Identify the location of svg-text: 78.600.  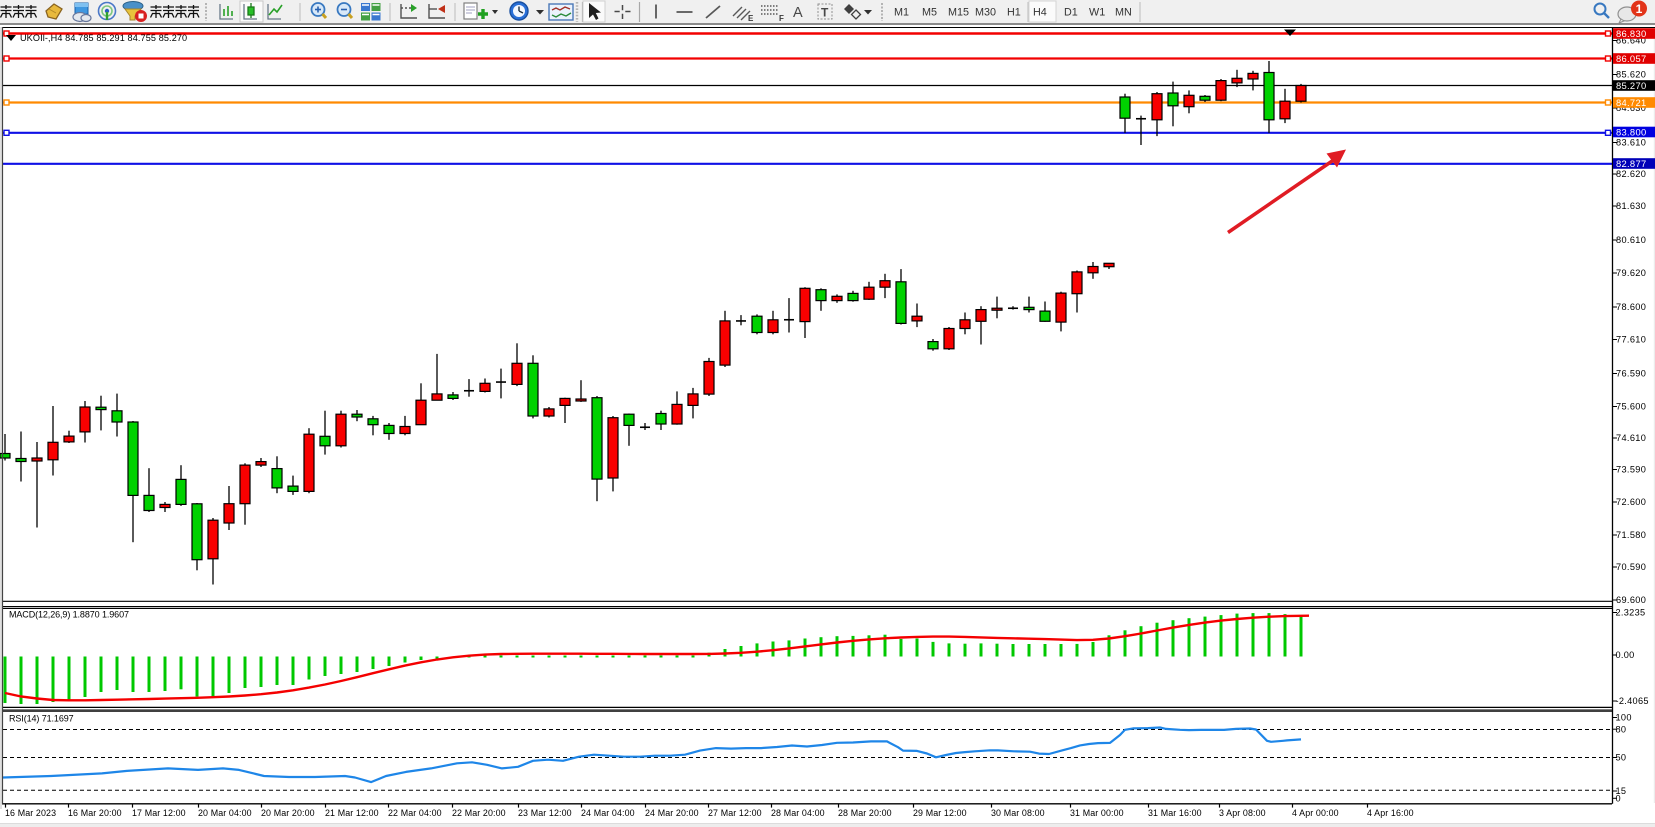
(1631, 307).